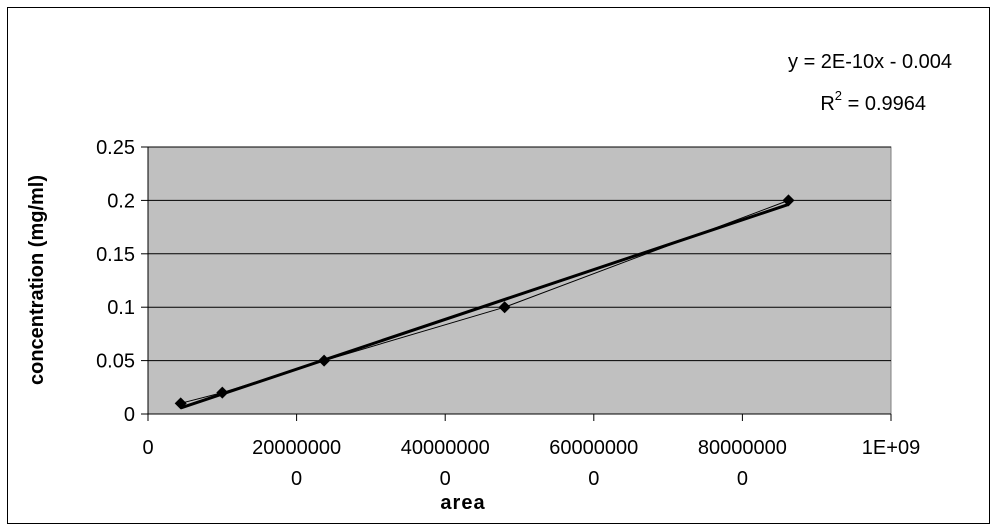  What do you see at coordinates (121, 201) in the screenshot?
I see `y-tick-label: 0.2` at bounding box center [121, 201].